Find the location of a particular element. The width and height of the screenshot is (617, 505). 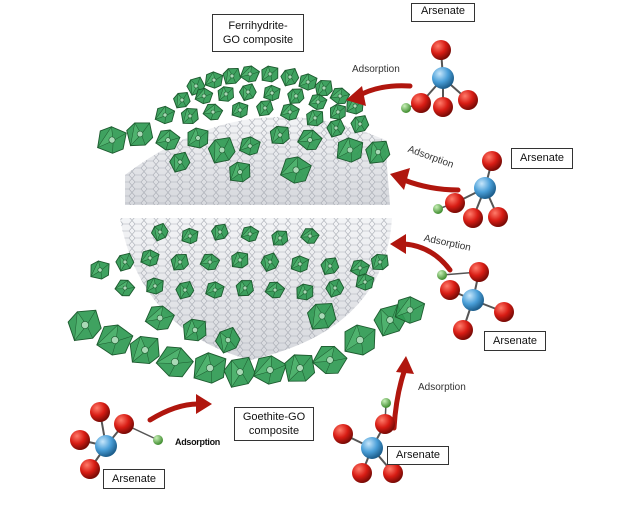

adsorption-label-bottom-right: Adsorption is located at coordinates (442, 387).